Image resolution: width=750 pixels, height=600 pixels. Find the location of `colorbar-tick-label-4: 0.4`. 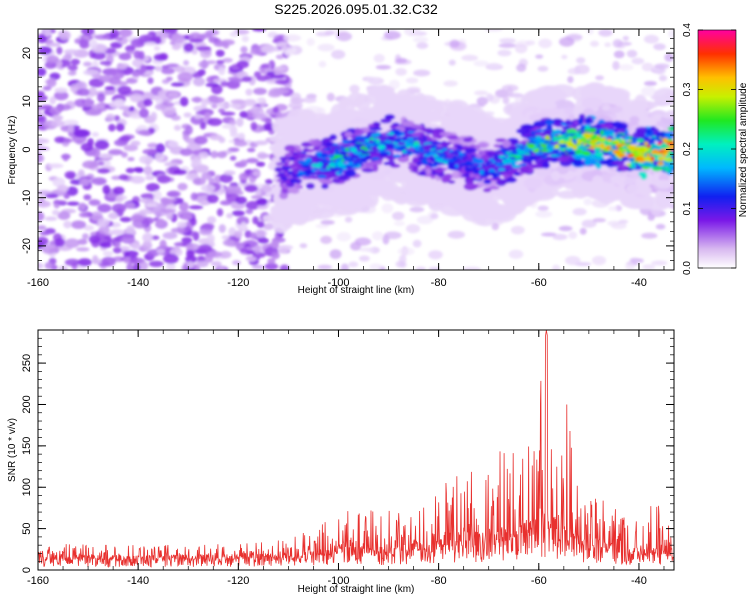

colorbar-tick-label-4: 0.4 is located at coordinates (687, 30).